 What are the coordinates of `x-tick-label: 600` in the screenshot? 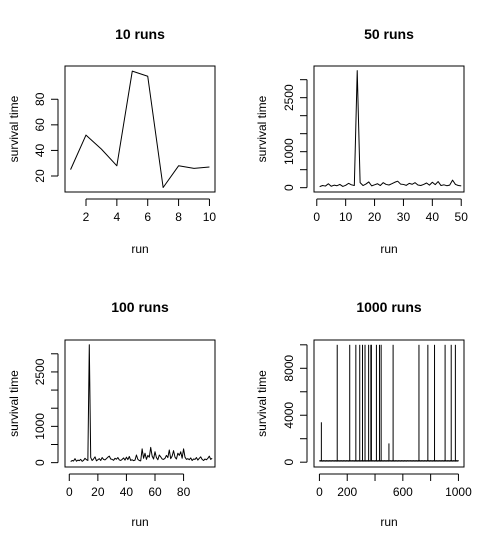 It's located at (403, 492).